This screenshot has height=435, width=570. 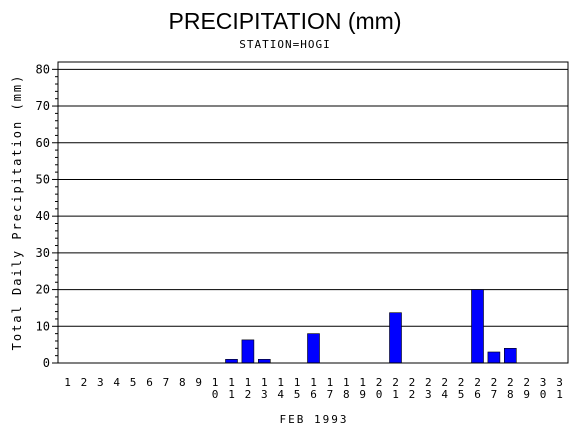 I want to click on y-tick-label: 10, so click(x=43, y=326).